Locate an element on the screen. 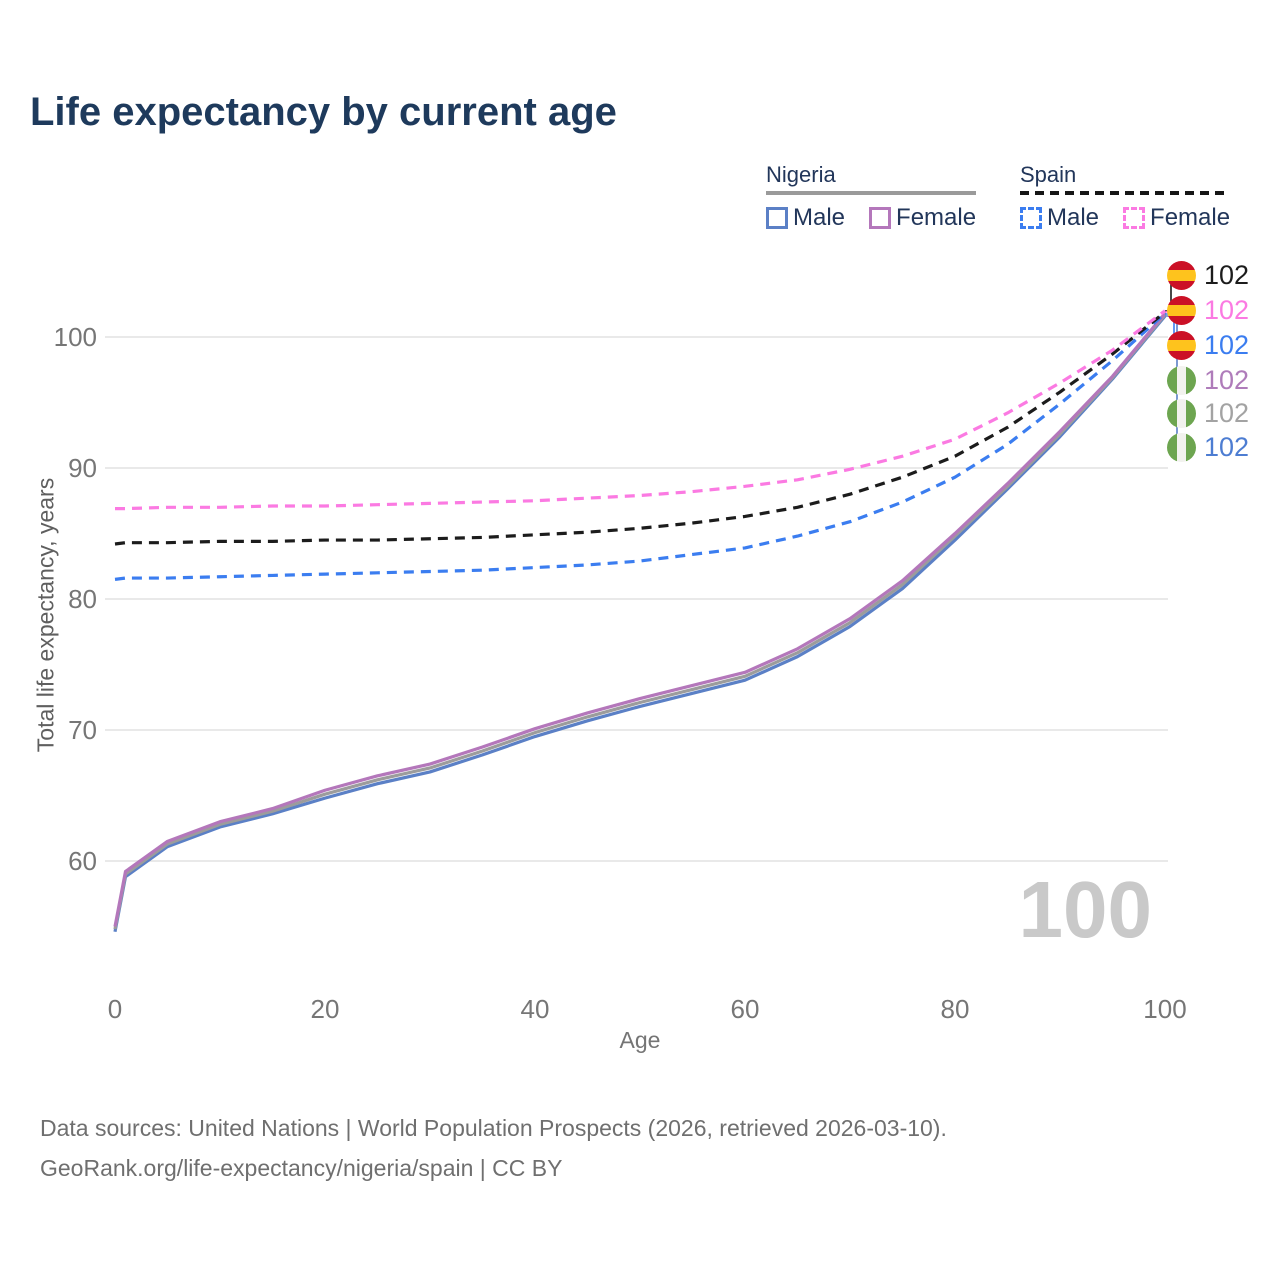 This screenshot has width=1280, height=1280. legend-country-spain: Spain is located at coordinates (1048, 174).